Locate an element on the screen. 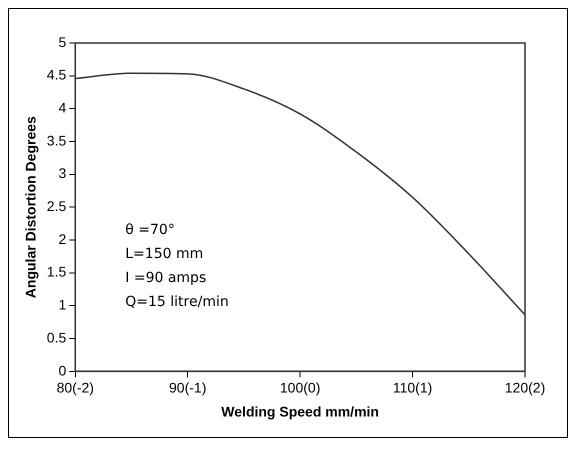 The image size is (580, 454). x-tick-label: 100(0) is located at coordinates (300, 388).